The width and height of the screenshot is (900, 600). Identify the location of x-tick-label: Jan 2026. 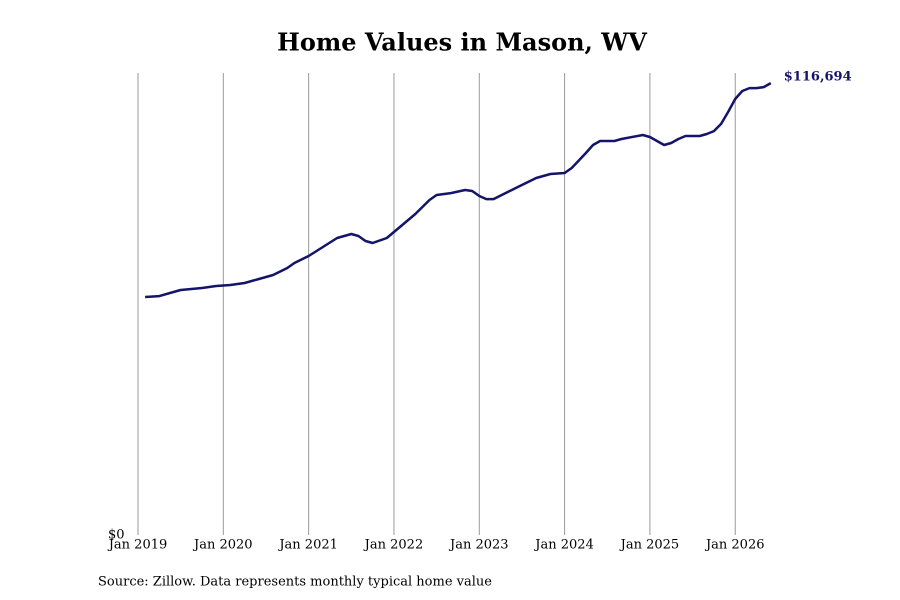
(734, 545).